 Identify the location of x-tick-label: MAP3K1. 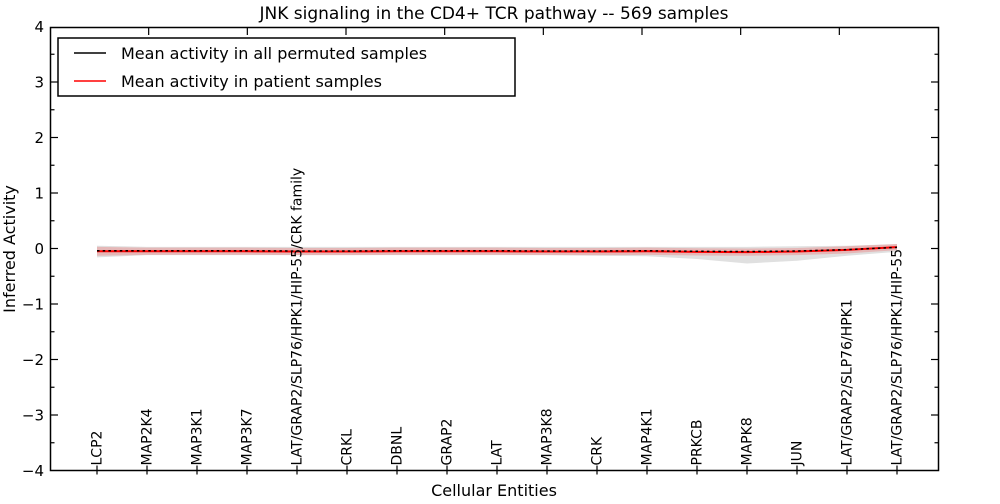
(198, 436).